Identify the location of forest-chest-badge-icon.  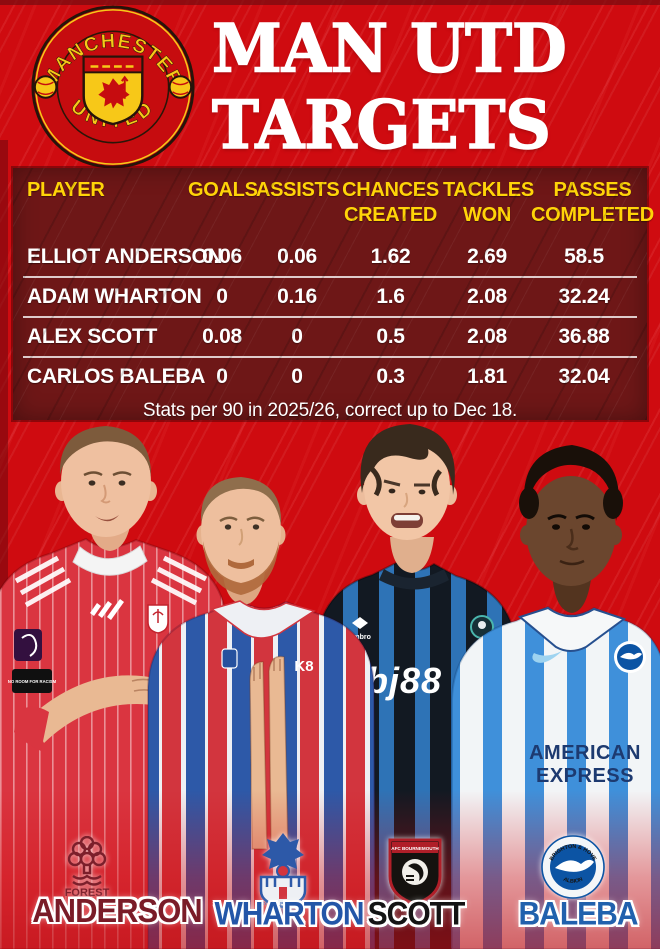
(158, 619).